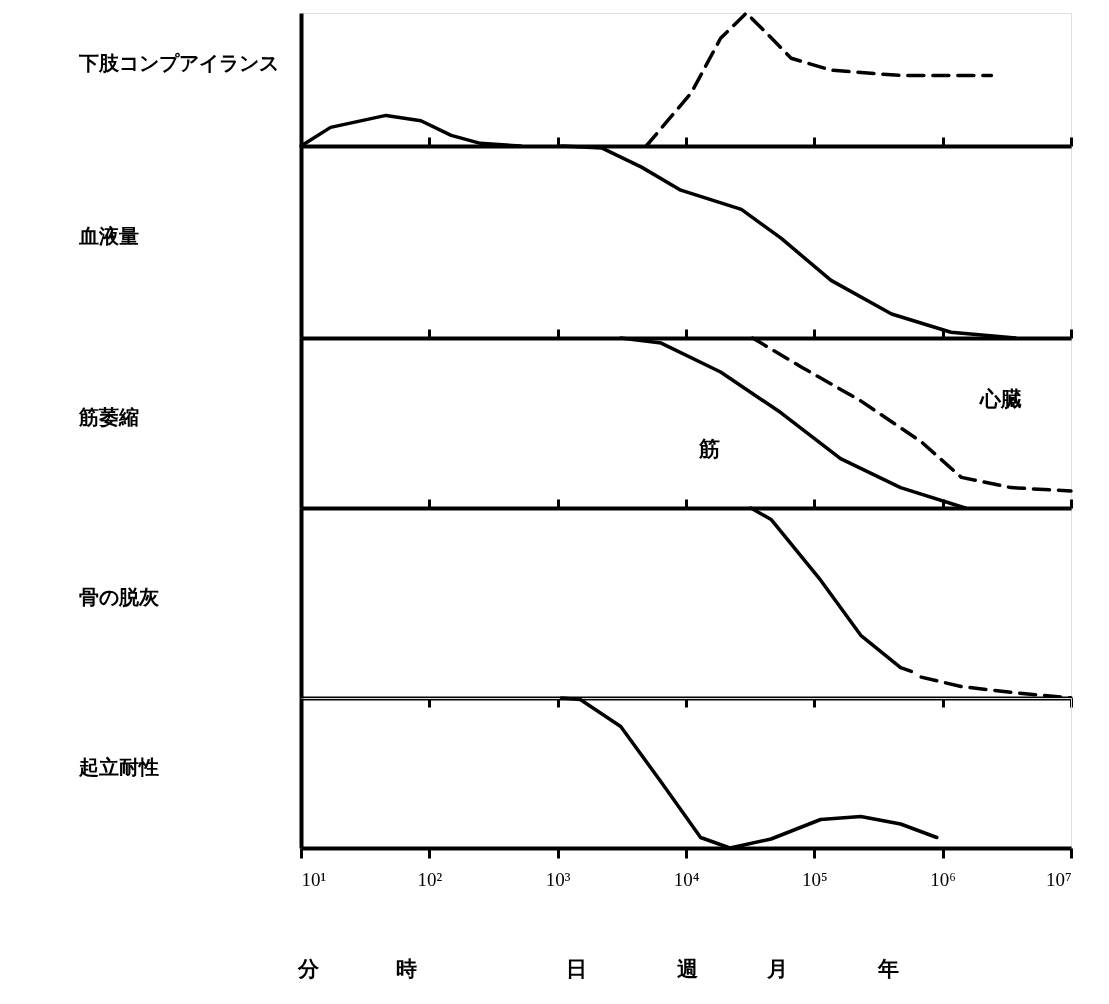 This screenshot has height=1004, width=1109. What do you see at coordinates (314, 879) in the screenshot?
I see `x-tick-label: 10¹` at bounding box center [314, 879].